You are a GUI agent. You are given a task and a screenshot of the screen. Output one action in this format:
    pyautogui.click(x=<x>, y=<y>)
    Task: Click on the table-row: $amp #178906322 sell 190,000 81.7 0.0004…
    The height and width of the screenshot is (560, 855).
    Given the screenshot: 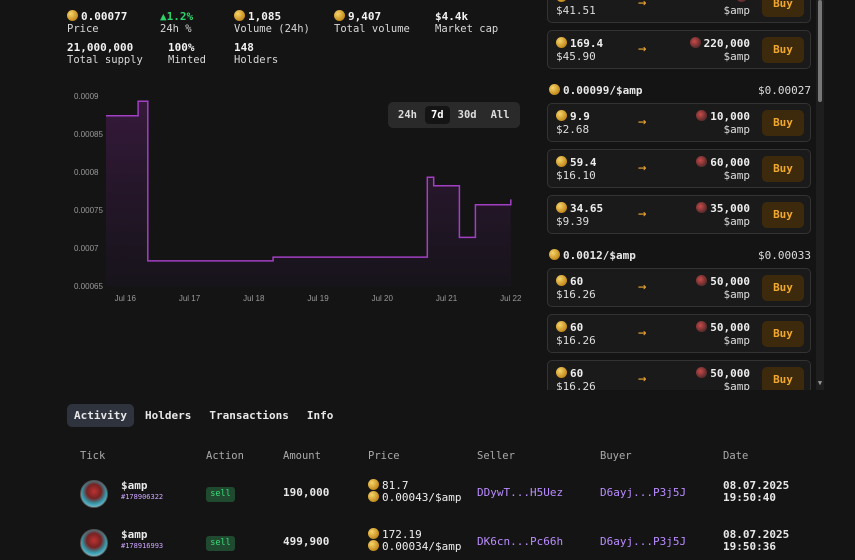 What is the action you would take?
    pyautogui.click(x=427, y=499)
    